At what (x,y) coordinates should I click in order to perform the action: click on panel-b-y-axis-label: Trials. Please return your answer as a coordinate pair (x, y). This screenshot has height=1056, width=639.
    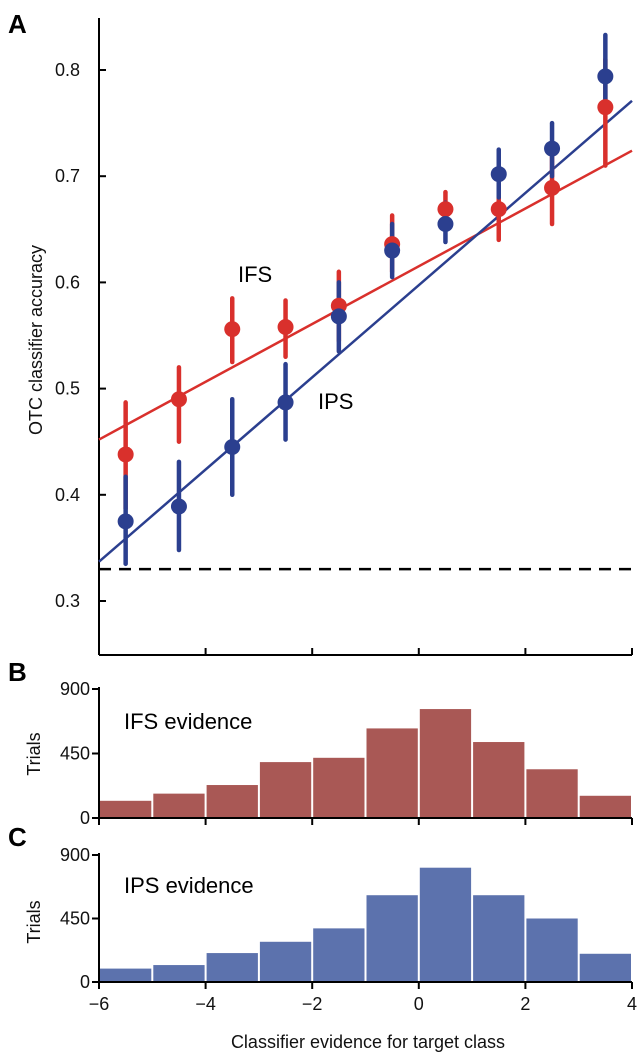
    Looking at the image, I should click on (34, 753).